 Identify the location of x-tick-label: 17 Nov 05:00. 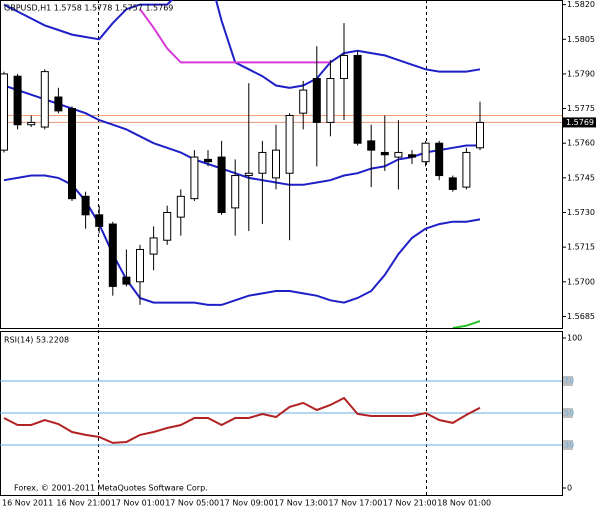
(192, 503).